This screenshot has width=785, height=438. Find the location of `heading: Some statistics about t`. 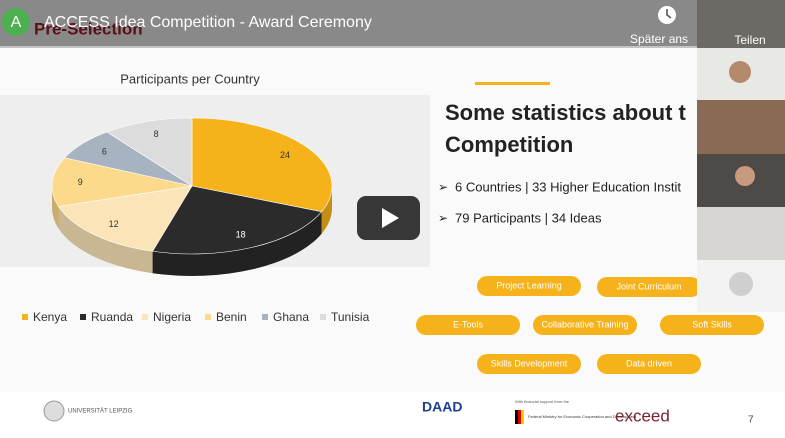

heading: Some statistics about t is located at coordinates (566, 112).